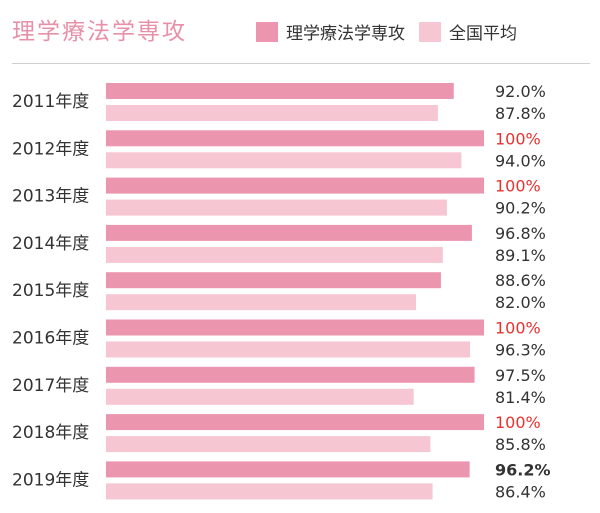 The height and width of the screenshot is (513, 600). What do you see at coordinates (520, 233) in the screenshot?
I see `value-label-major: 96.8%` at bounding box center [520, 233].